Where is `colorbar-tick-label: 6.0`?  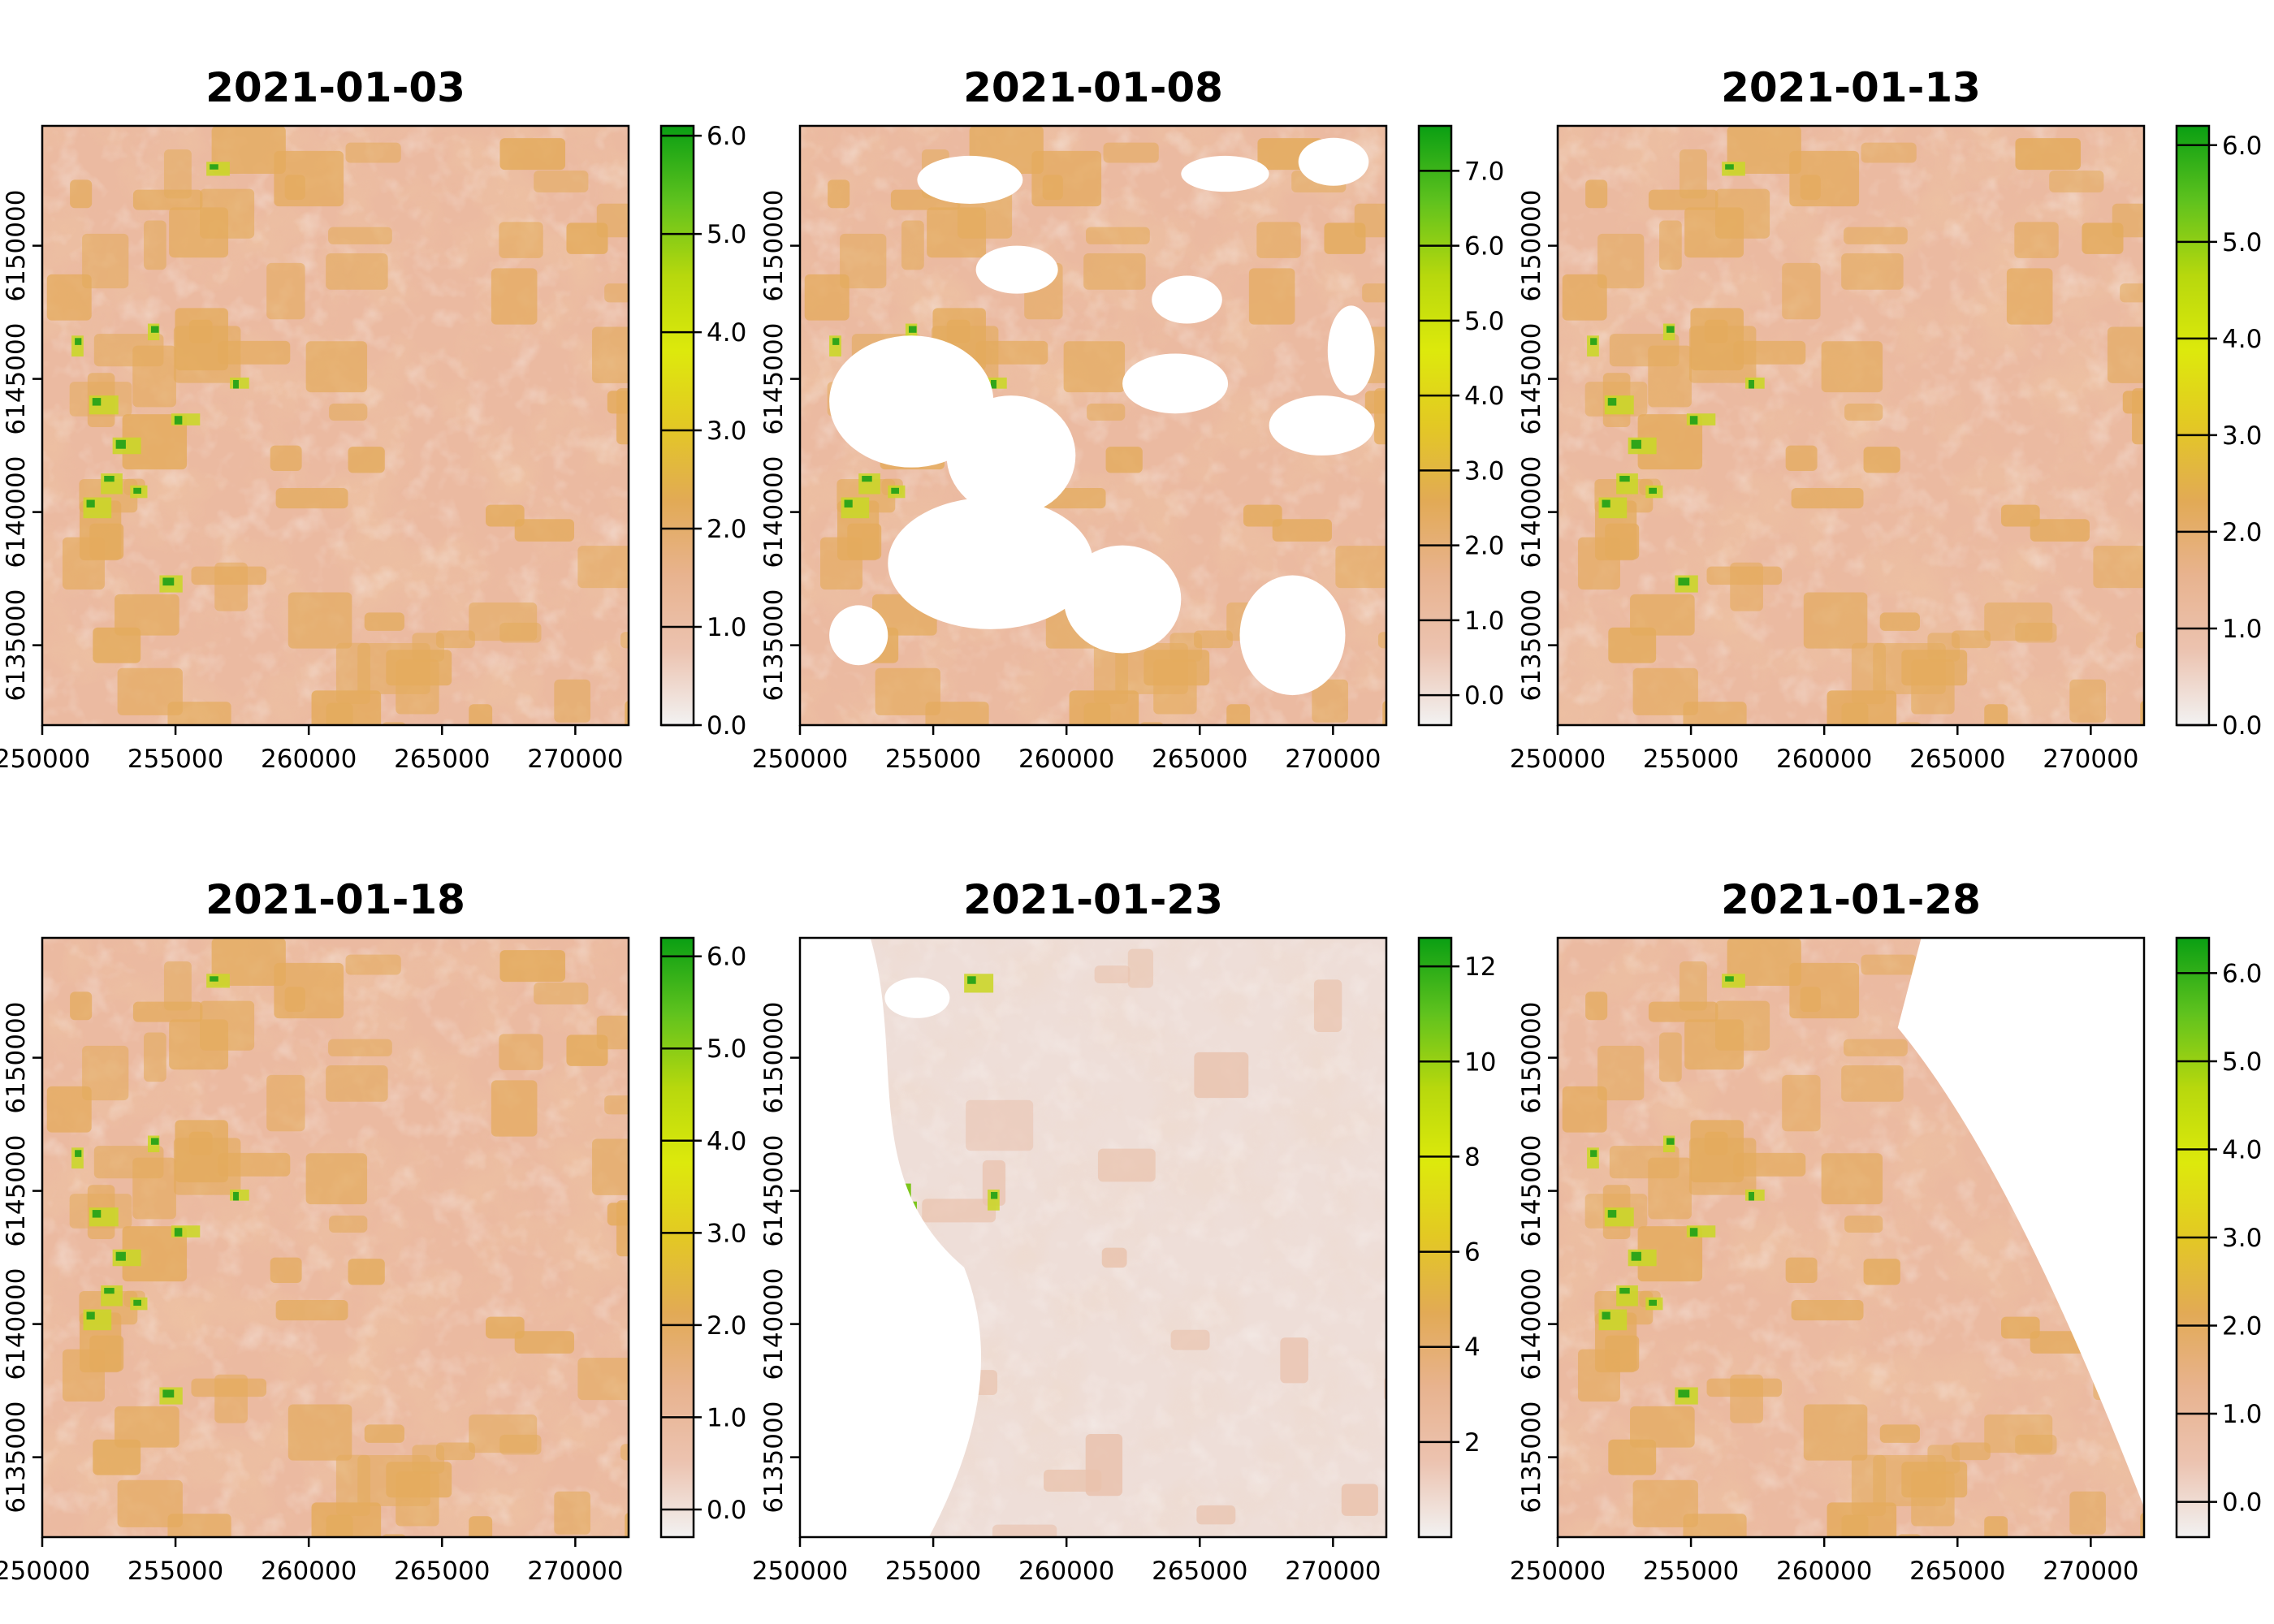
colorbar-tick-label: 6.0 is located at coordinates (2242, 146).